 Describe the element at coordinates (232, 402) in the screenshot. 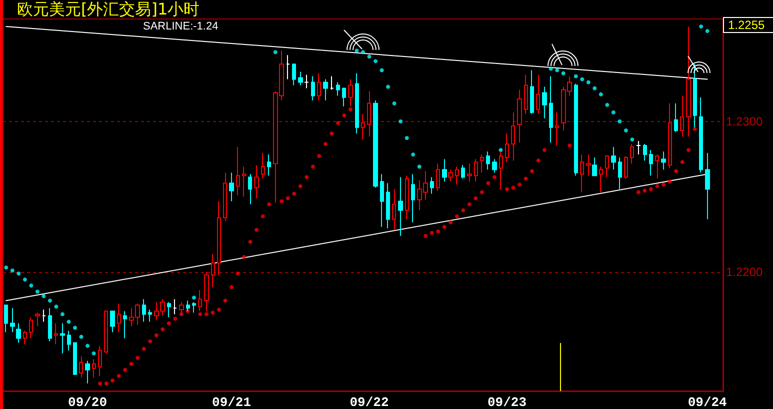

I see `x-tick-label: 09/21` at that location.